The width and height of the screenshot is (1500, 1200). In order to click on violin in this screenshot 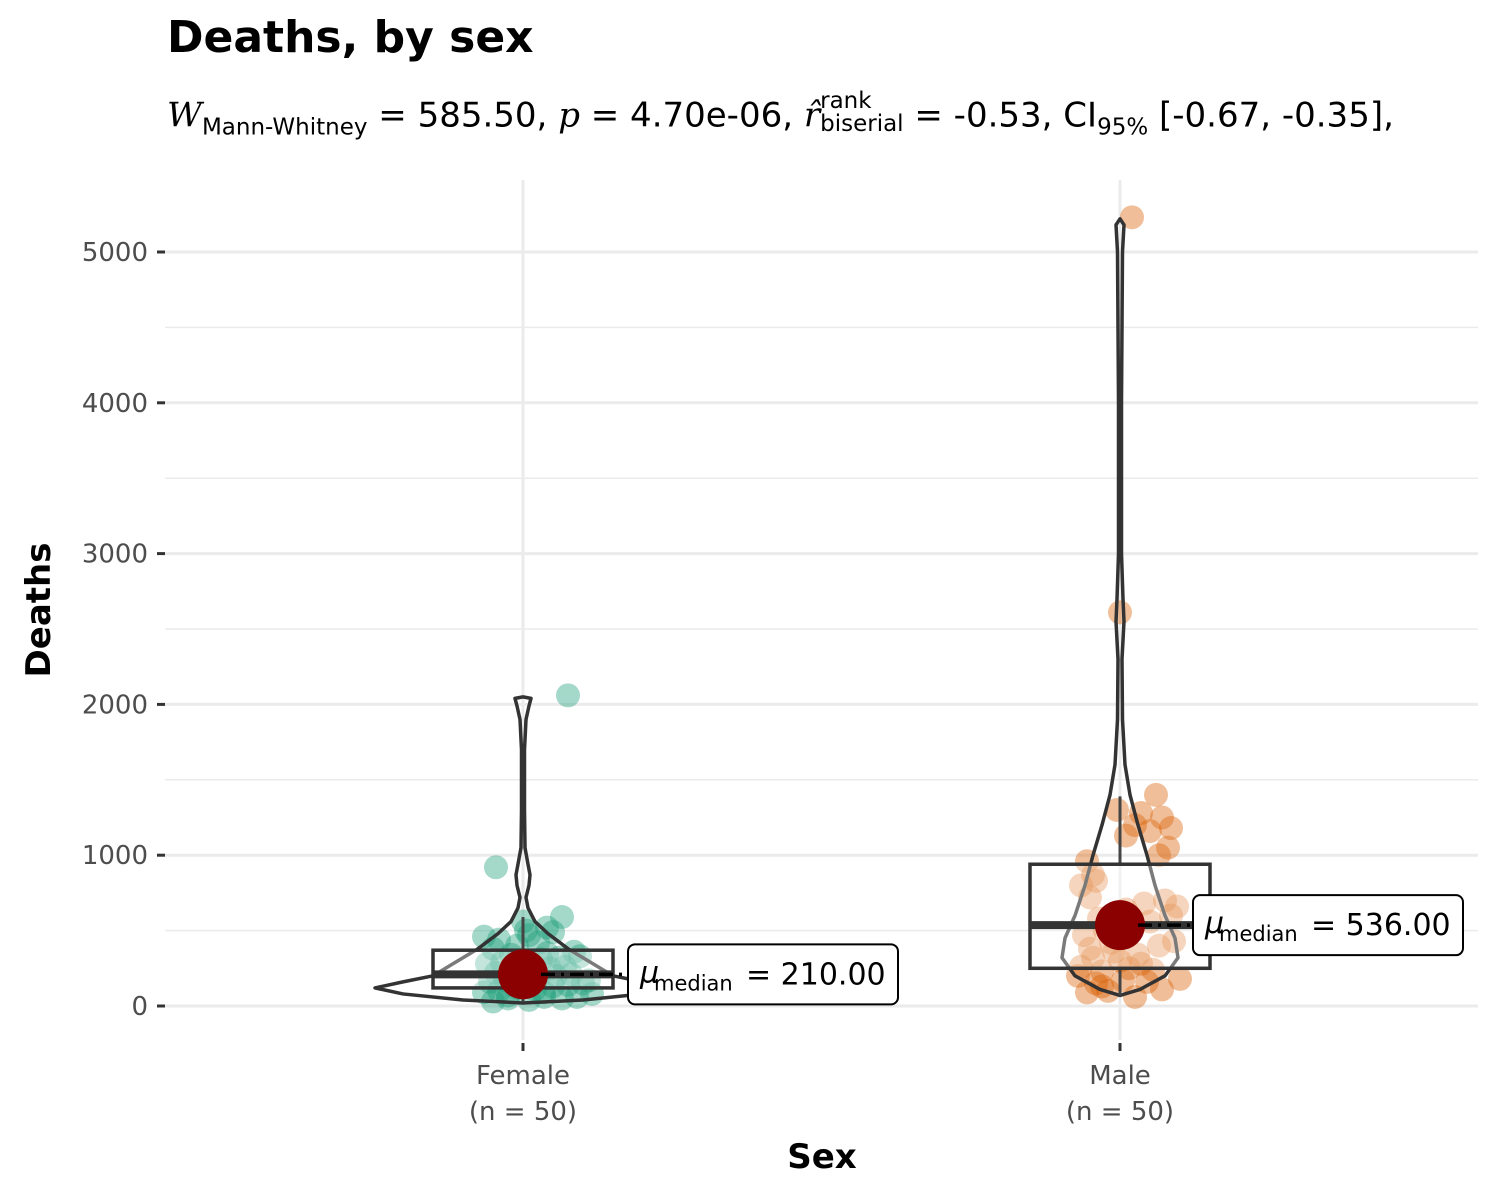, I will do `click(1120, 607)`.